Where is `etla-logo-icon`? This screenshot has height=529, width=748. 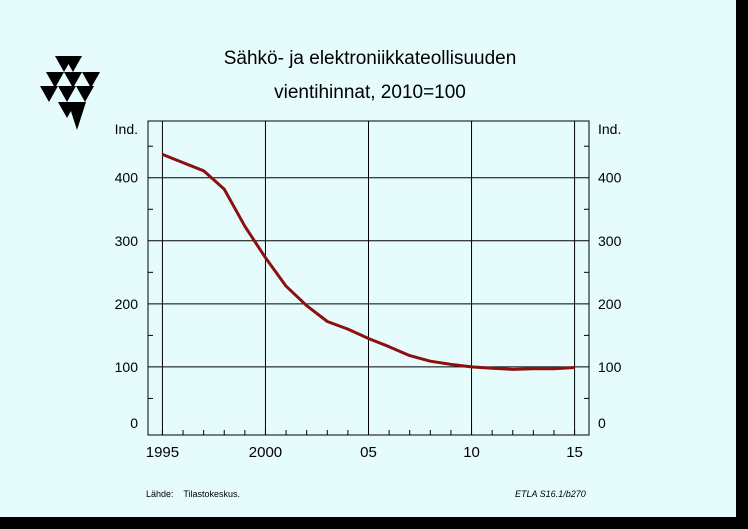
etla-logo-icon is located at coordinates (71, 96).